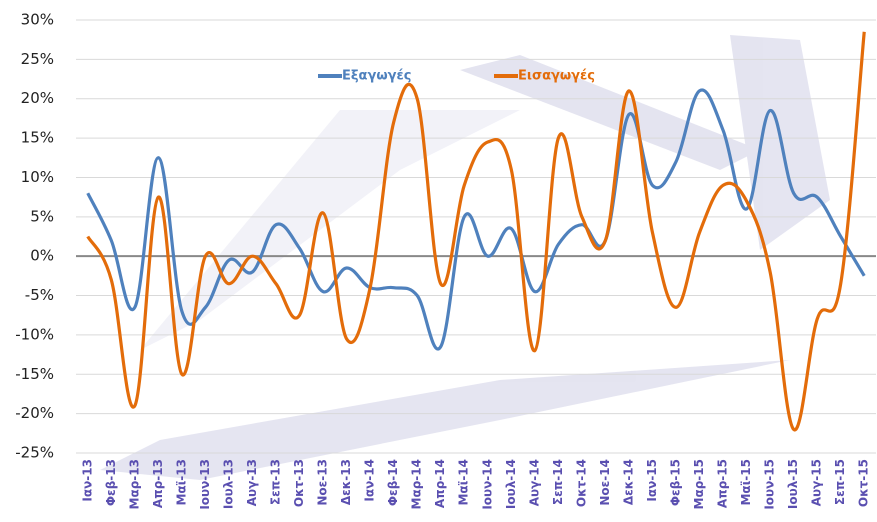  I want to click on legend-label: Εξαγωγές, so click(376, 76).